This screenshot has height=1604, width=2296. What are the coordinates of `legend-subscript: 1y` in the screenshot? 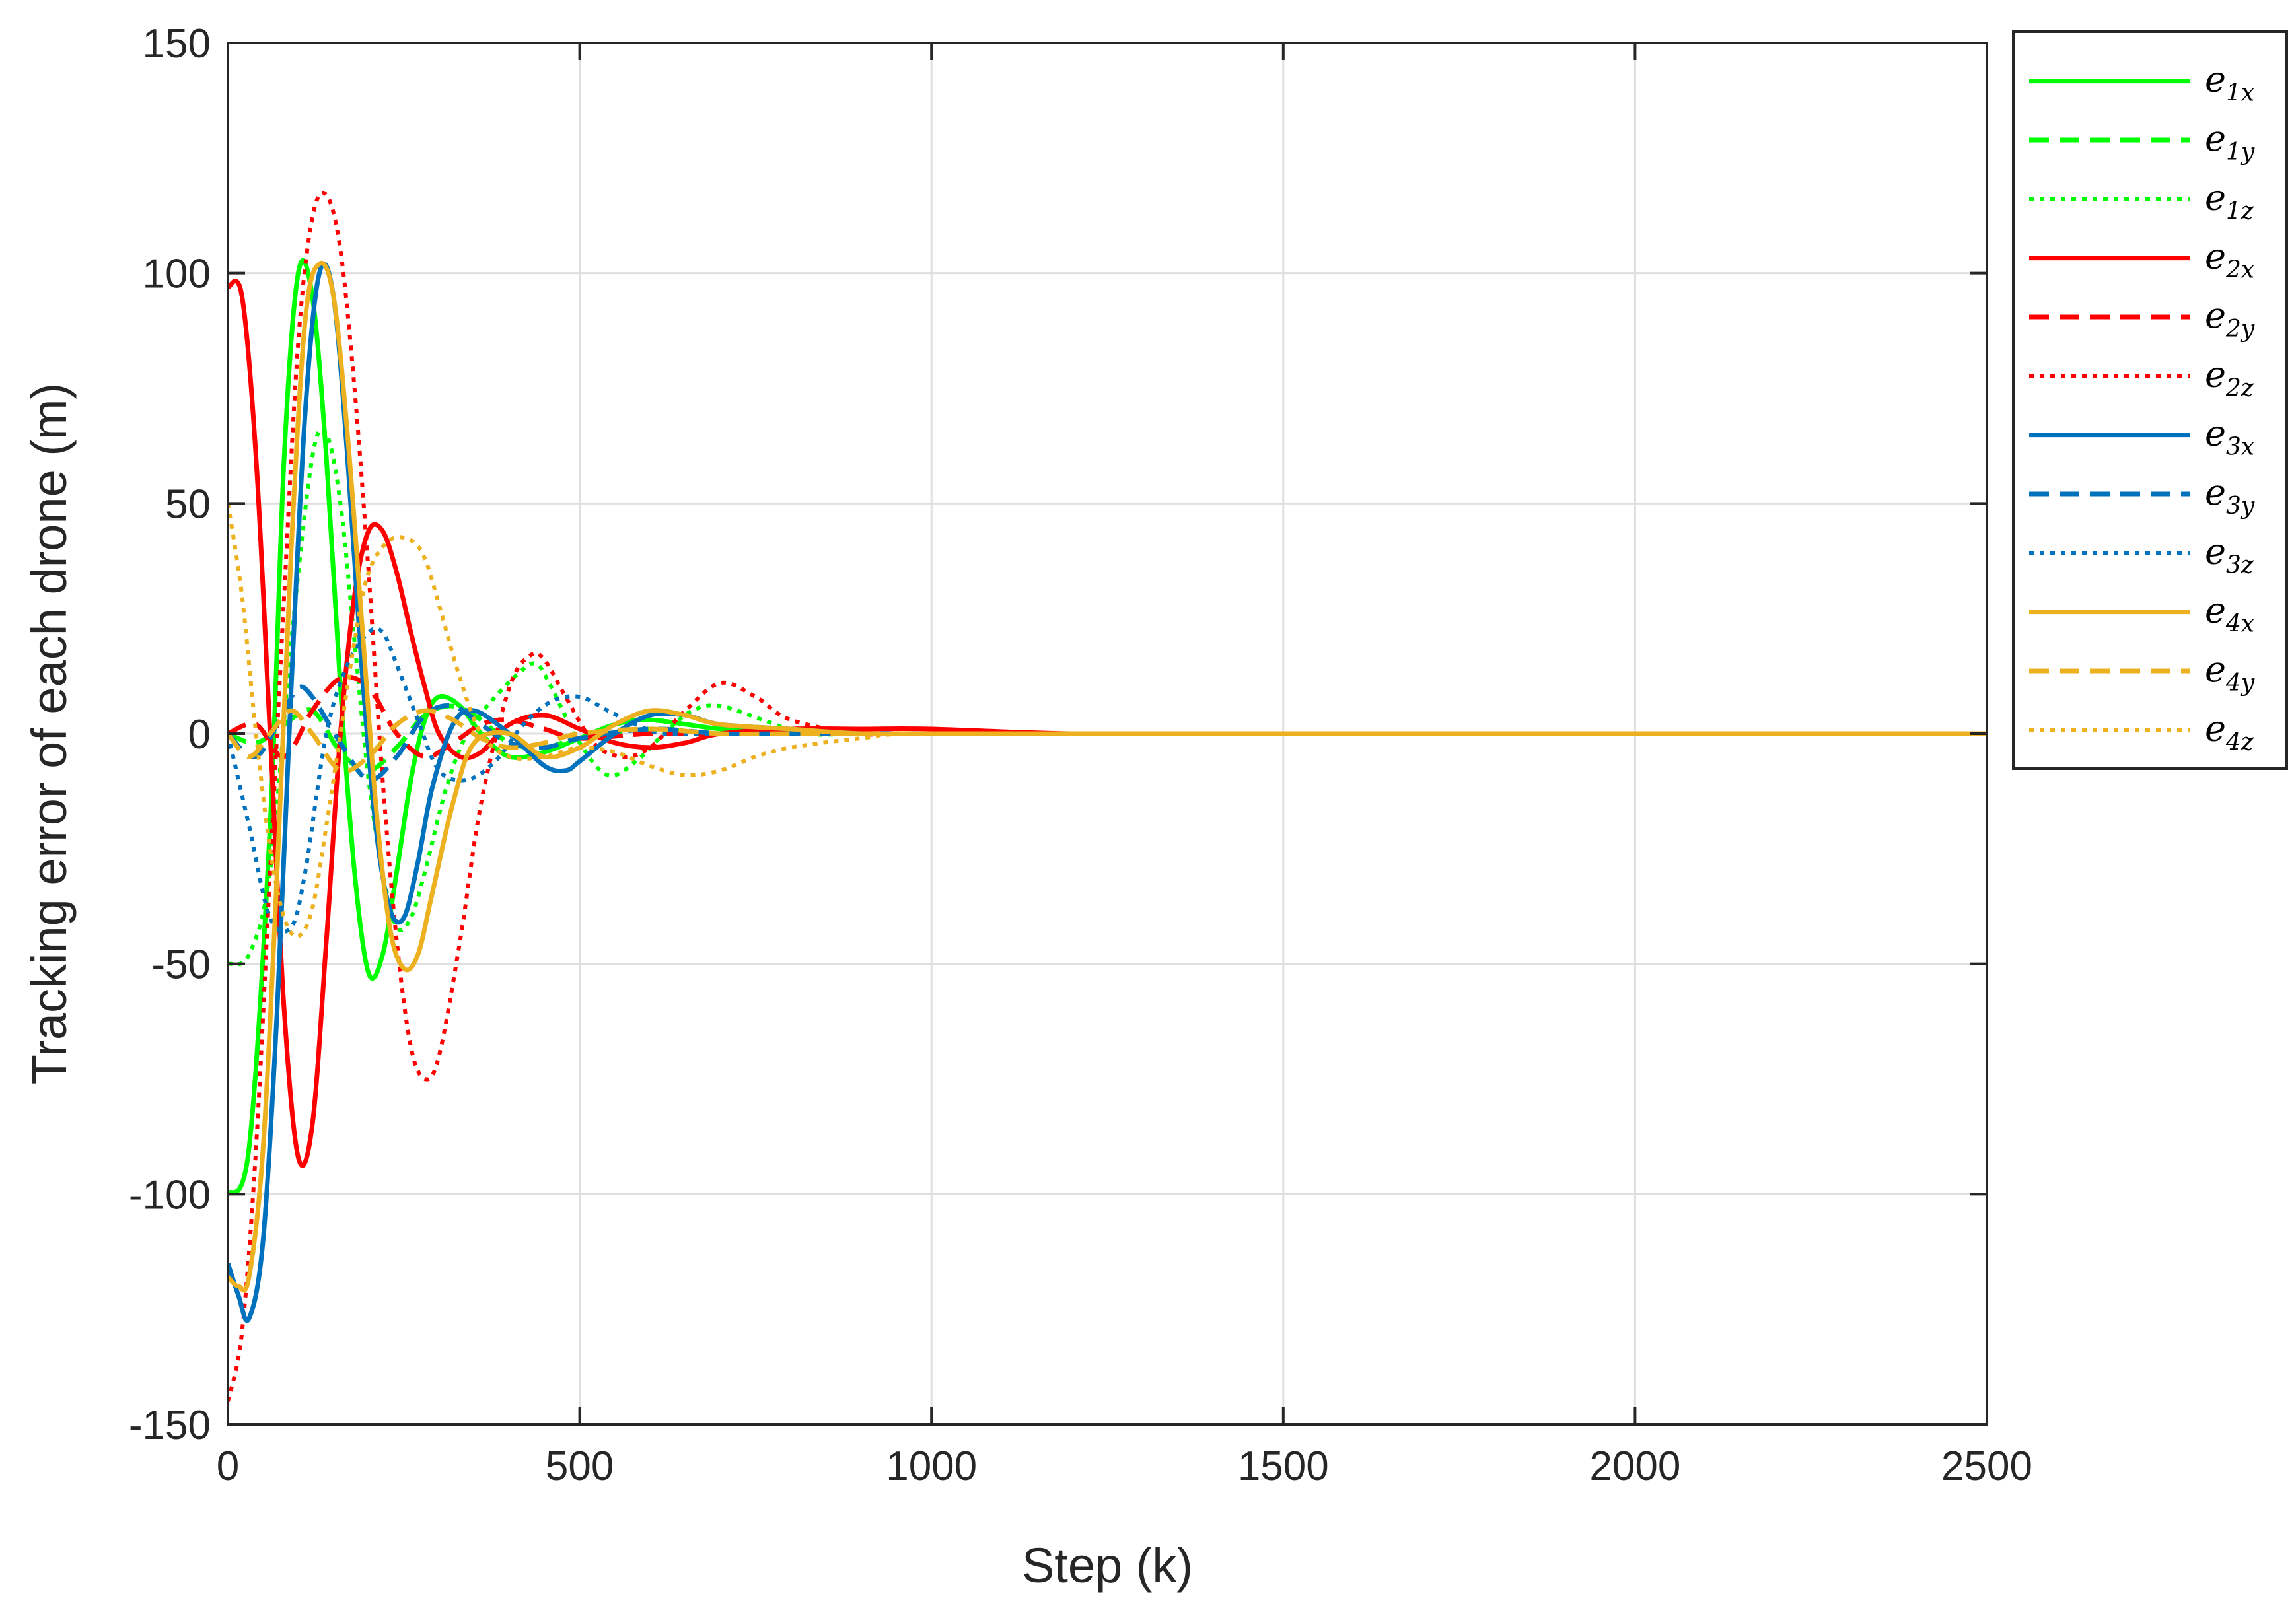 It's located at (2240, 152).